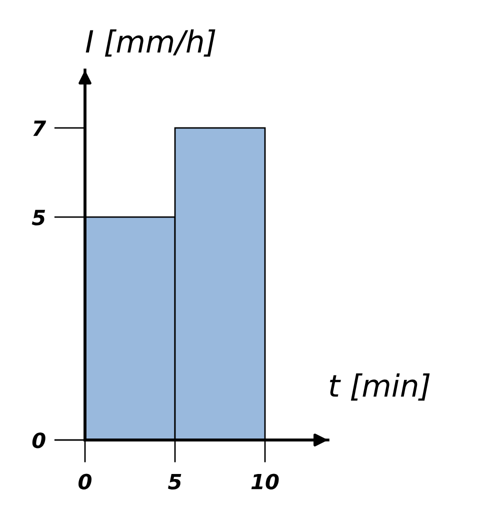 This screenshot has height=523, width=484. I want to click on x-tick-label: 5, so click(175, 482).